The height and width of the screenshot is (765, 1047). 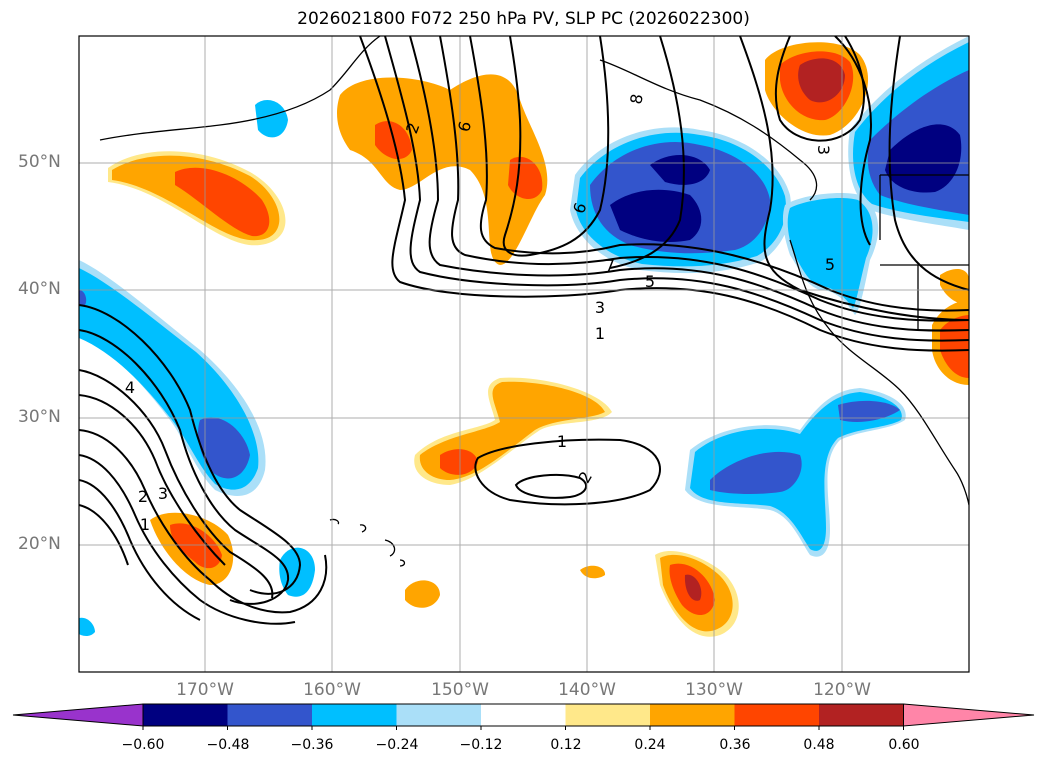 I want to click on lat-label: 40°N, so click(x=39, y=289).